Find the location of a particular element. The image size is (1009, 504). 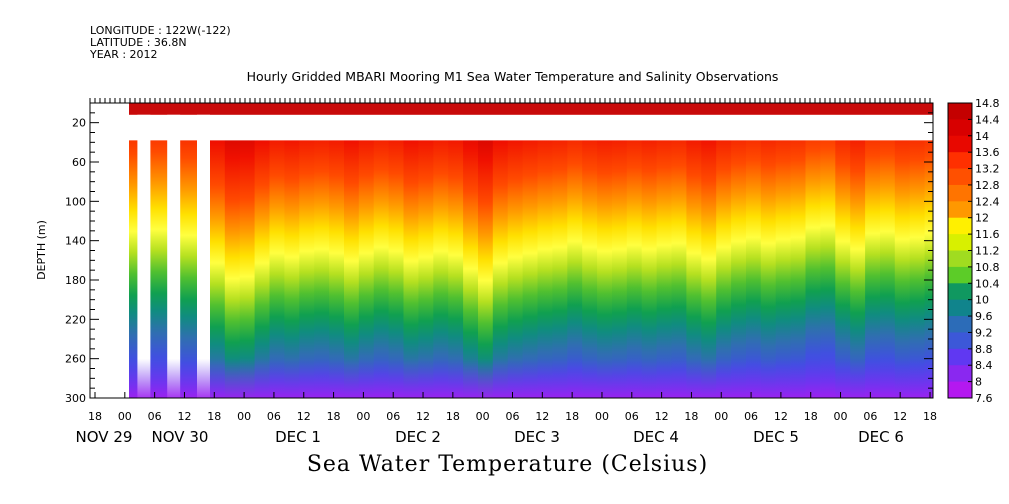

x-day-label: DEC 6 is located at coordinates (881, 437).